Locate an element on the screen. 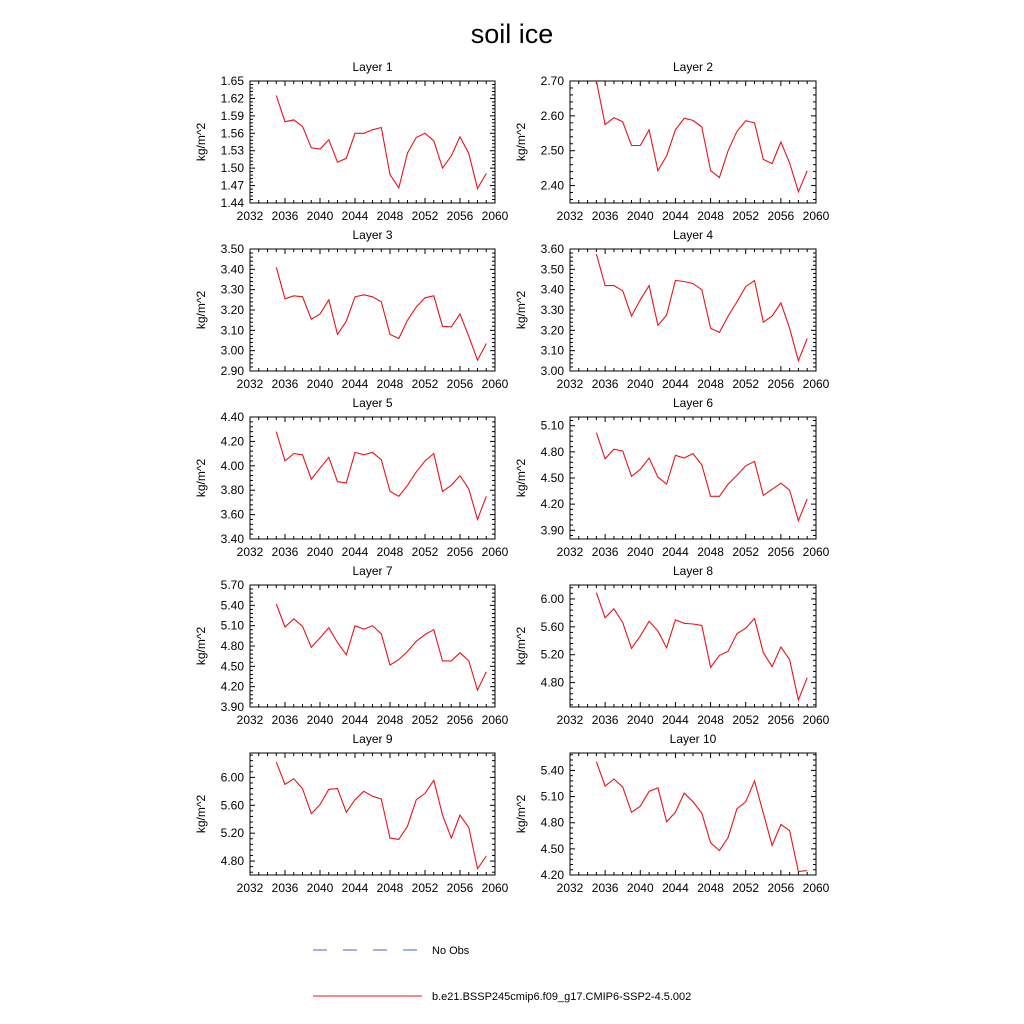 This screenshot has width=1024, height=1024. y-tick-label: 1.62 is located at coordinates (233, 98).